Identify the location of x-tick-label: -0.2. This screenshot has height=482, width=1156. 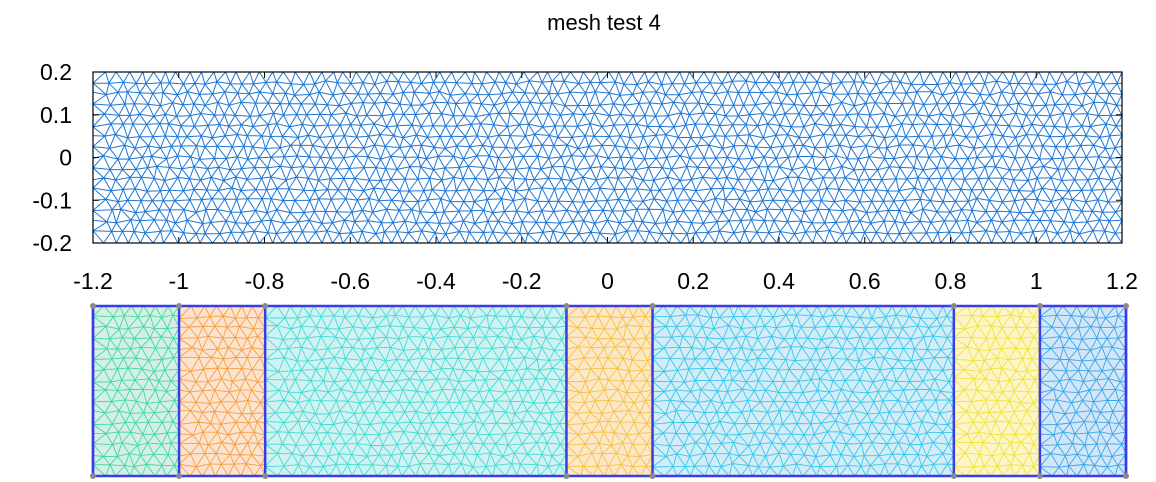
(522, 281).